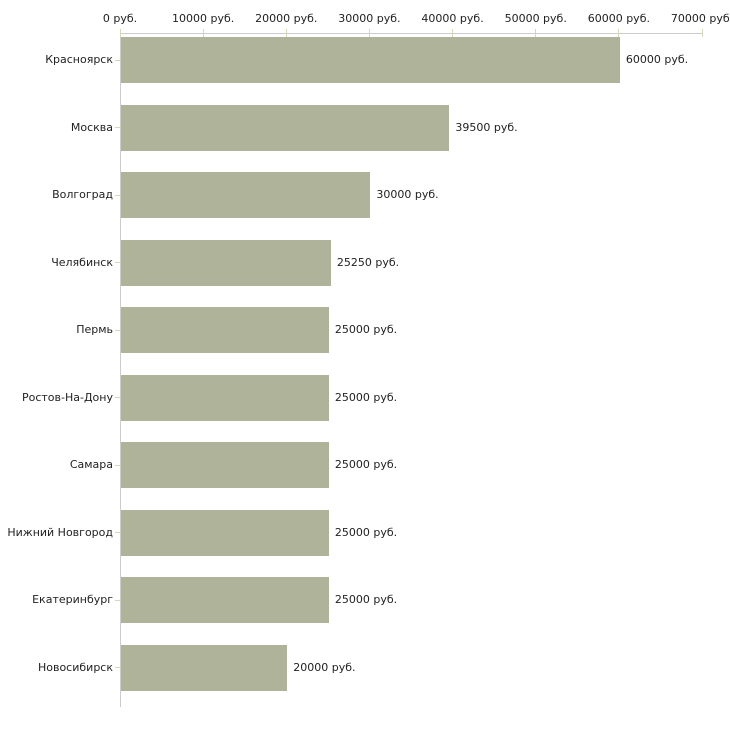 The image size is (730, 730). I want to click on category-label: Ростов-На-Дону, so click(67, 397).